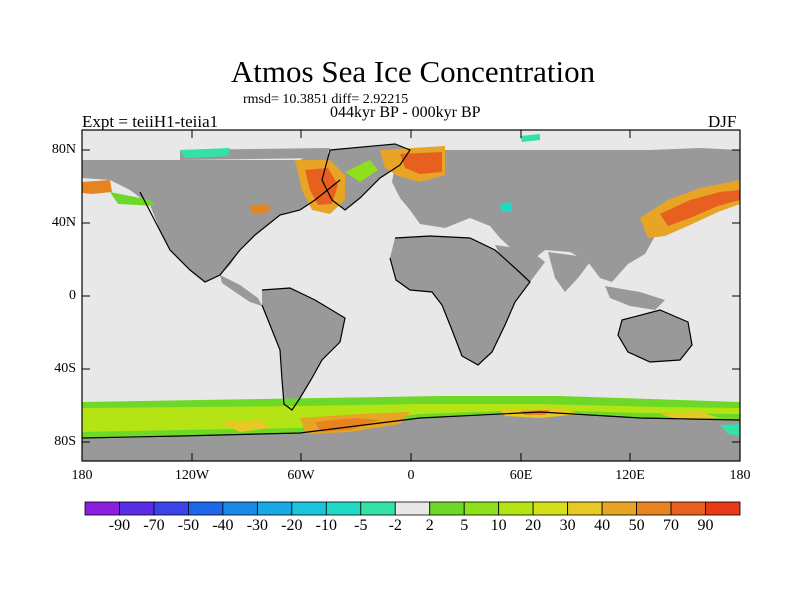  I want to click on colorbar-label: -5, so click(361, 525).